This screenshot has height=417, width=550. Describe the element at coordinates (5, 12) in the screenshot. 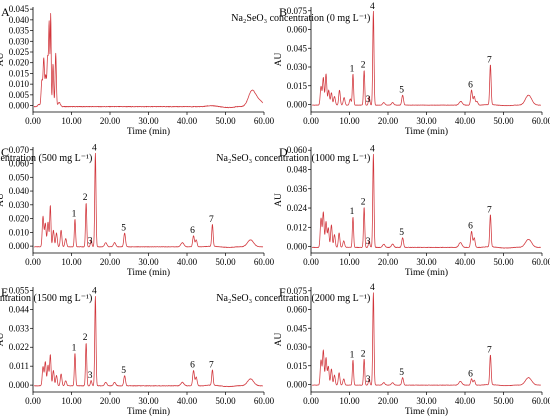

I see `panel-letter: A` at that location.